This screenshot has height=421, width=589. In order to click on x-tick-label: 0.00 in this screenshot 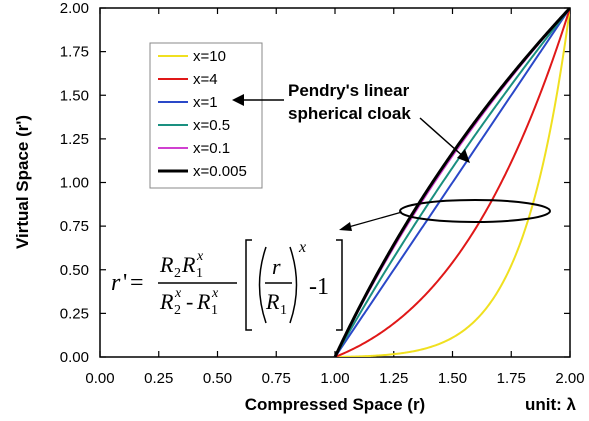, I will do `click(99, 378)`.